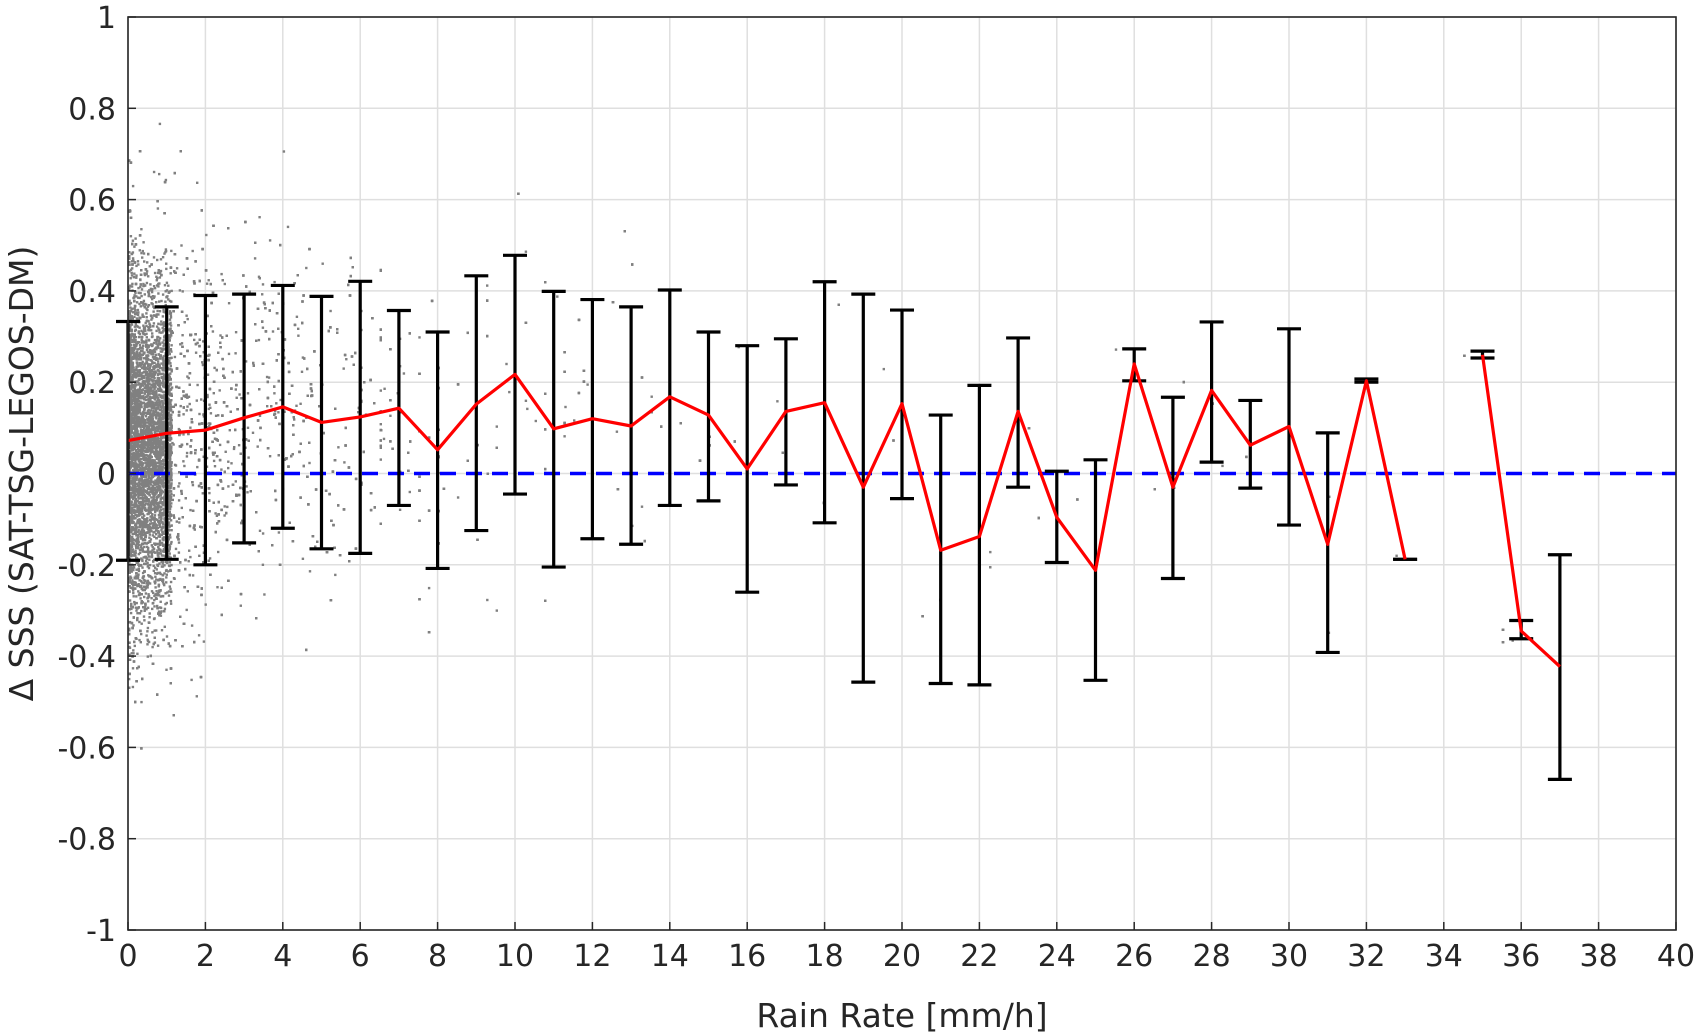  What do you see at coordinates (437, 956) in the screenshot?
I see `x-tick-label: 8` at bounding box center [437, 956].